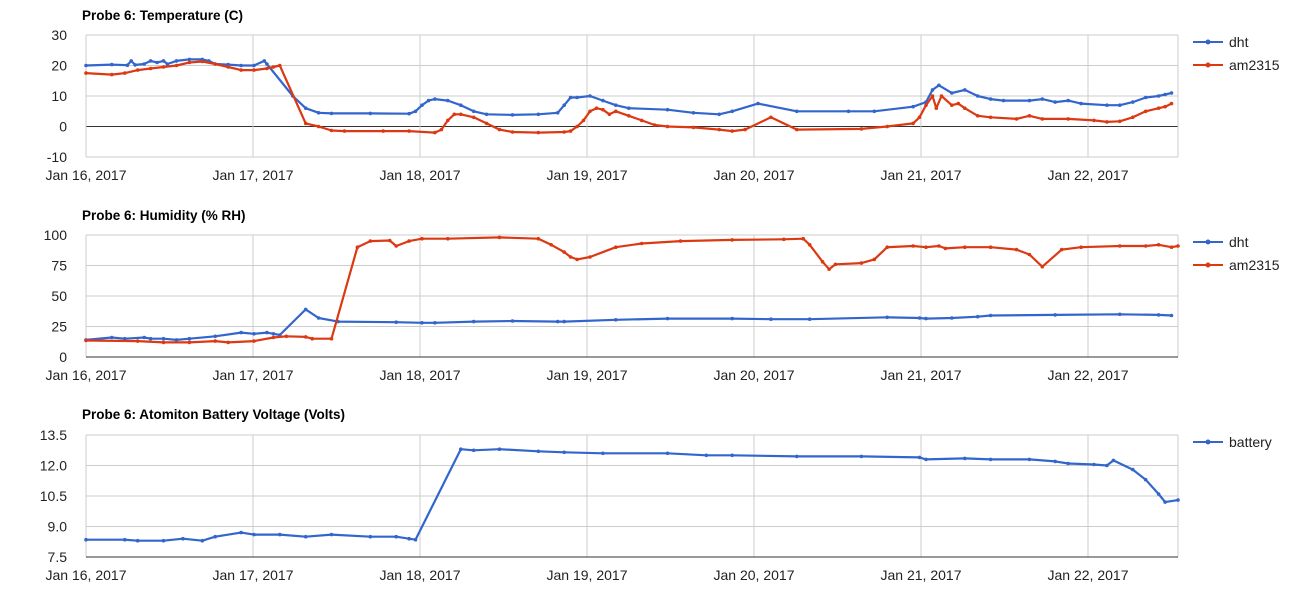 The image size is (1294, 593). What do you see at coordinates (59, 96) in the screenshot?
I see `y-tick-label: 10` at bounding box center [59, 96].